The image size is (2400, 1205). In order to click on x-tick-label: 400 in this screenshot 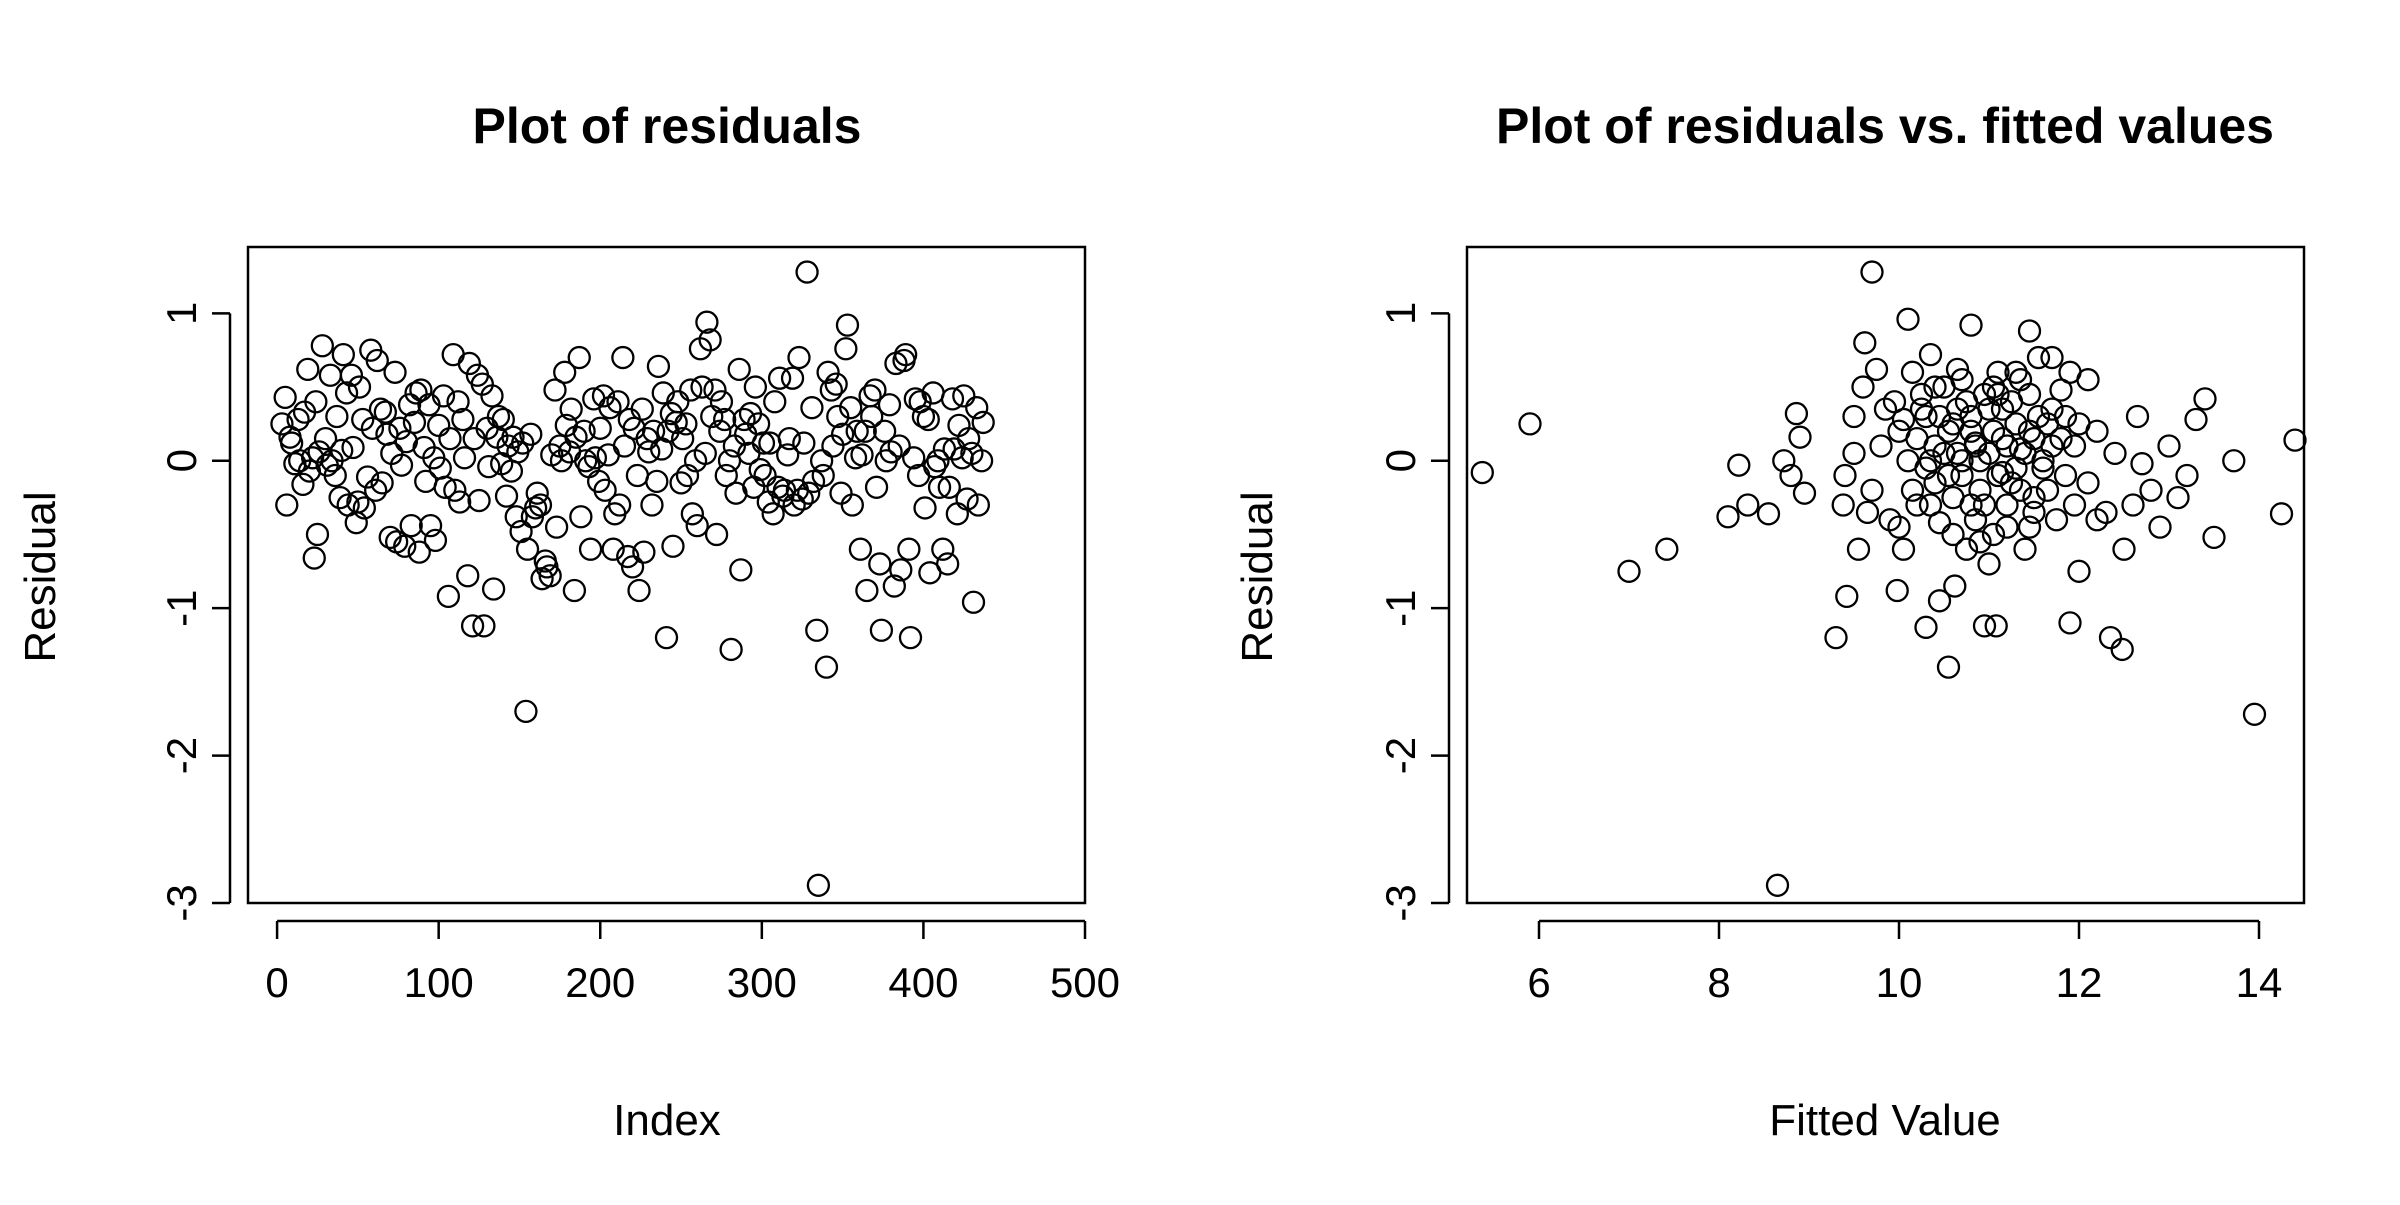, I will do `click(923, 982)`.